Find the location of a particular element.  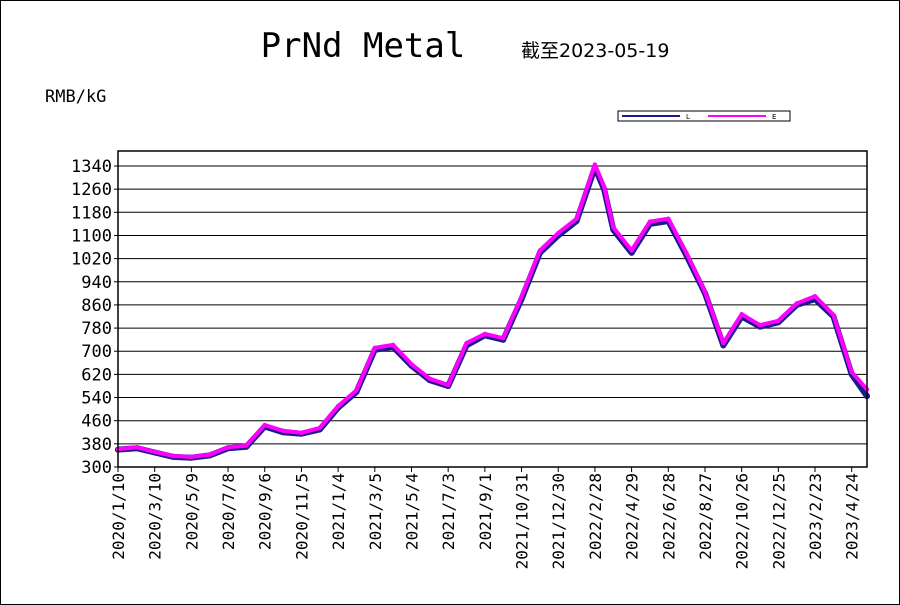

x-tick-label: 2021/12/30 is located at coordinates (558, 521).